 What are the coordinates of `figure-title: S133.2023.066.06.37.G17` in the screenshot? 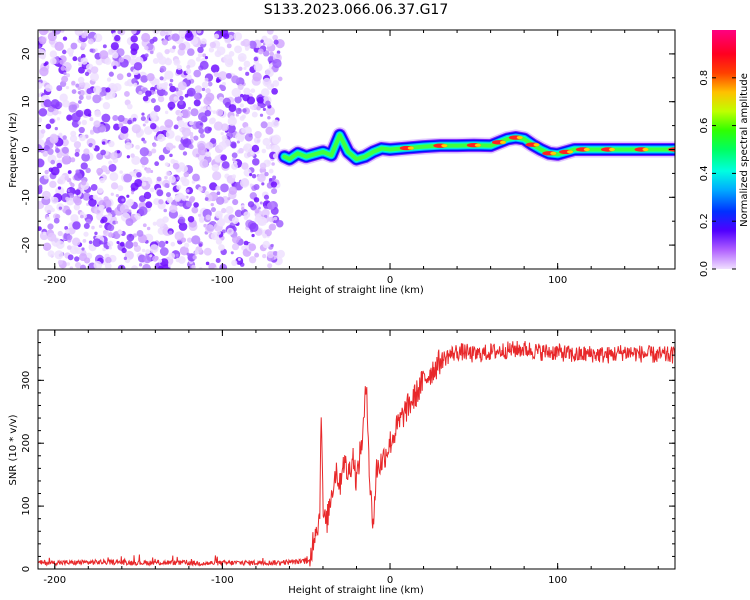 It's located at (356, 10).